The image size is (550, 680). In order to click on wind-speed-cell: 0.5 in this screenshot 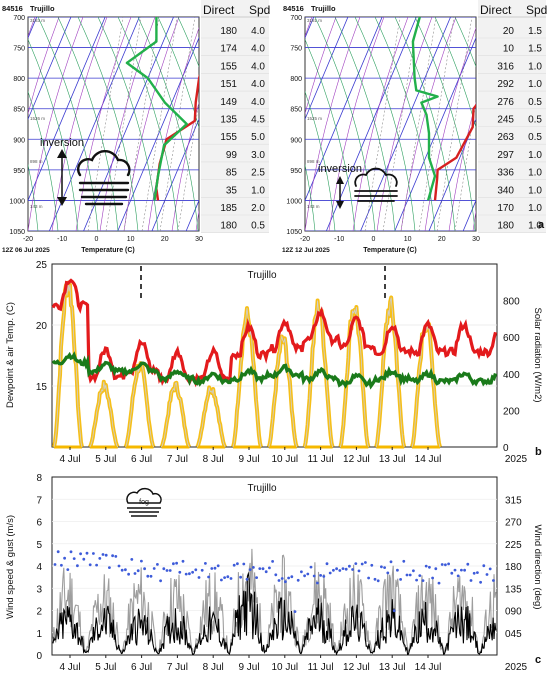, I will do `click(535, 120)`.